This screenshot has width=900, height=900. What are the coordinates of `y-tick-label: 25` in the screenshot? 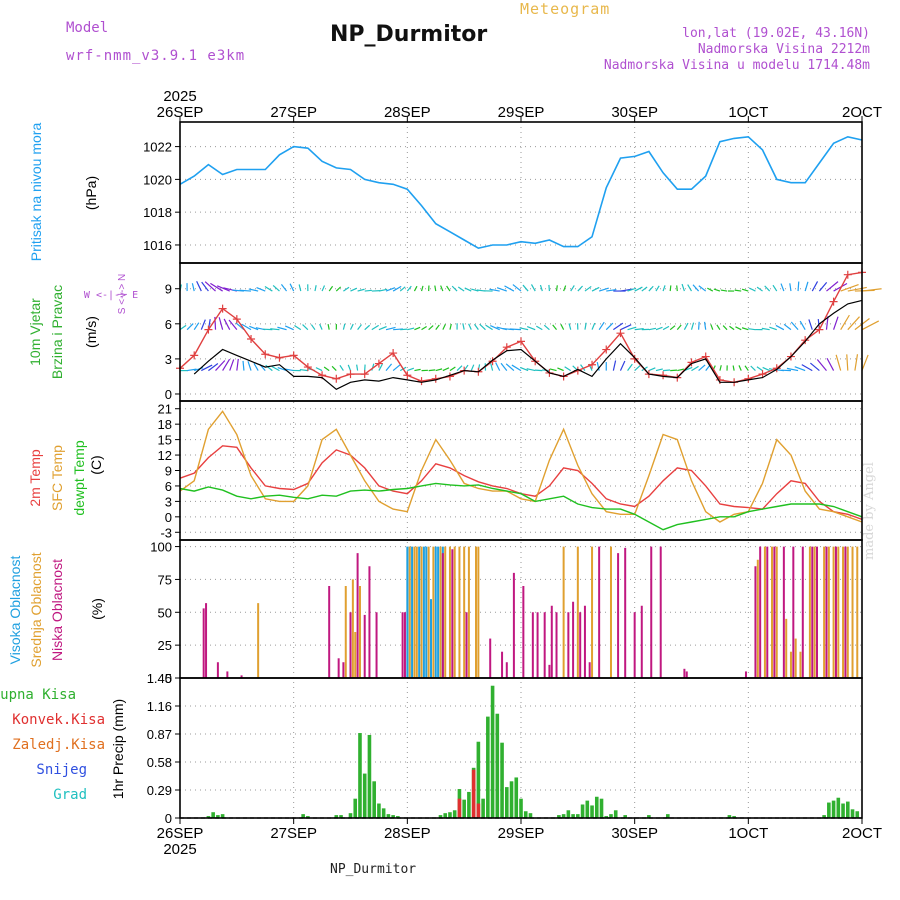 It's located at (165, 645).